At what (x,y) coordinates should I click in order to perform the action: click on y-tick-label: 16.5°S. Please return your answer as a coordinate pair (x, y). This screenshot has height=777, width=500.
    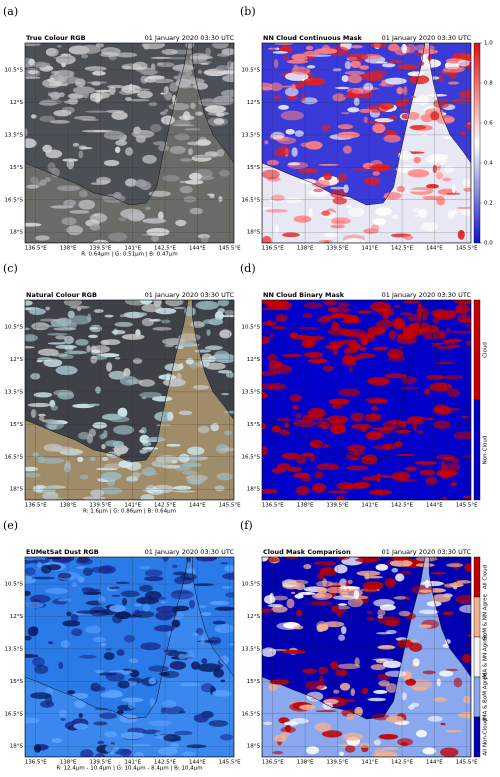
    Looking at the image, I should click on (251, 714).